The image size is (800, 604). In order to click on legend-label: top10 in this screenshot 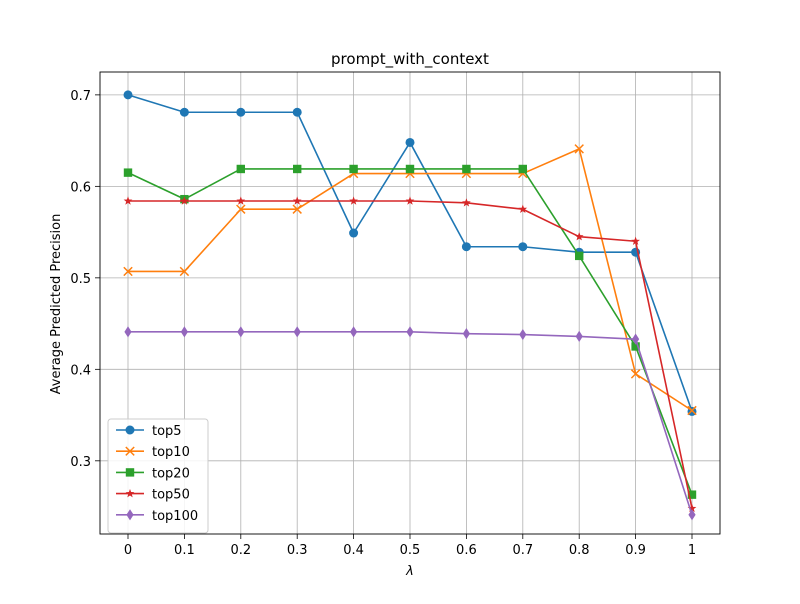, I will do `click(171, 452)`.